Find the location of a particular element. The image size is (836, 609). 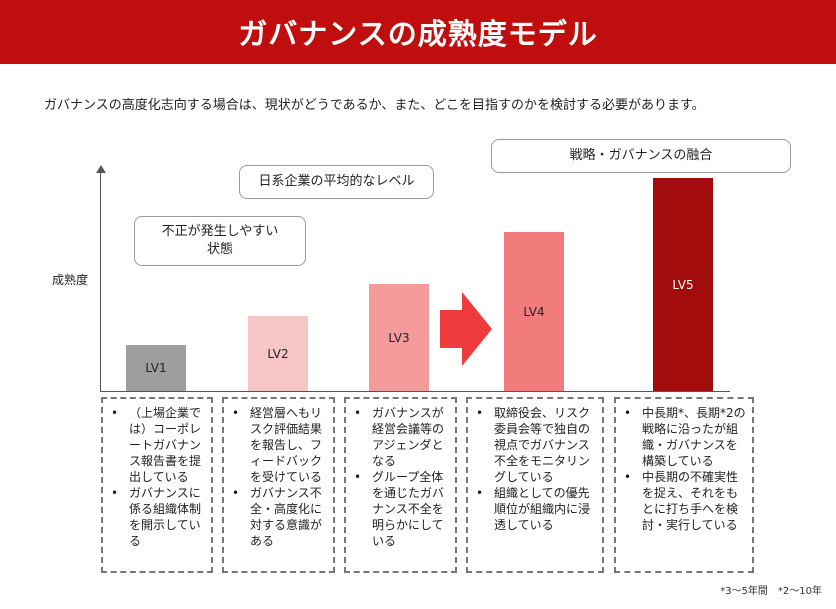

bar-lv3-label: LV3 is located at coordinates (399, 337).